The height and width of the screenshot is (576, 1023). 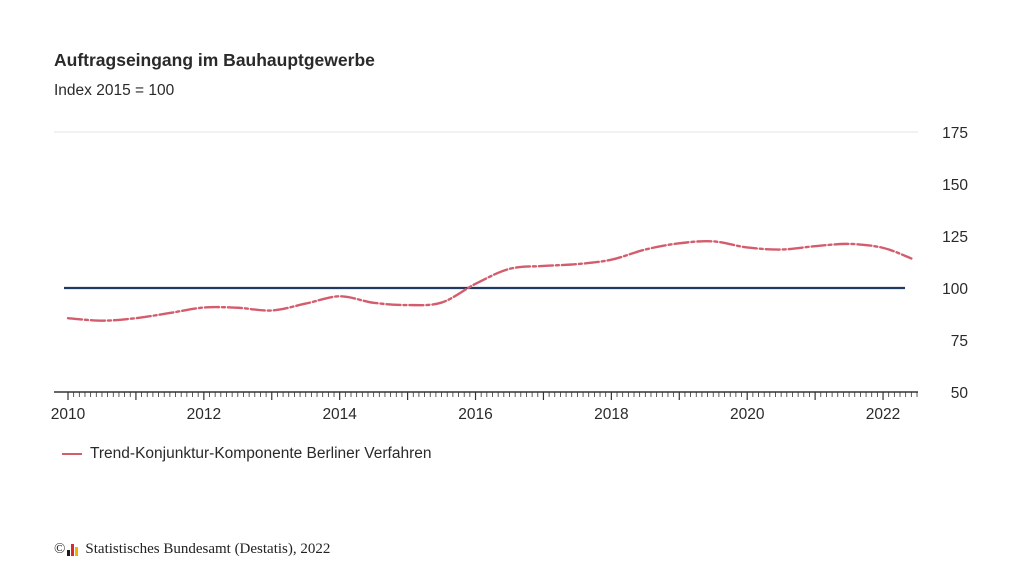 I want to click on y-tick-label: 75, so click(x=959, y=341).